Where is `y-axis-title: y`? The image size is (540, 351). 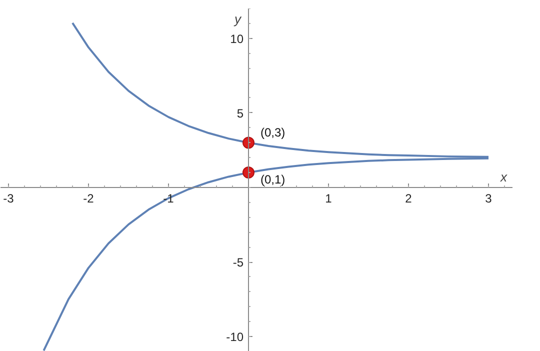
y-axis-title: y is located at coordinates (238, 19).